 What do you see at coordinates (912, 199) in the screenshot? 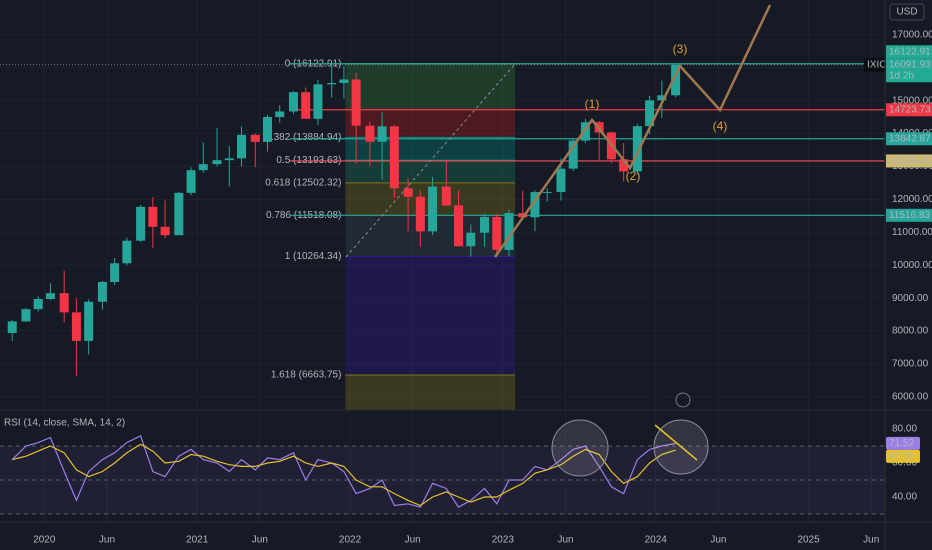
I see `y-tick-label: 12000.00` at bounding box center [912, 199].